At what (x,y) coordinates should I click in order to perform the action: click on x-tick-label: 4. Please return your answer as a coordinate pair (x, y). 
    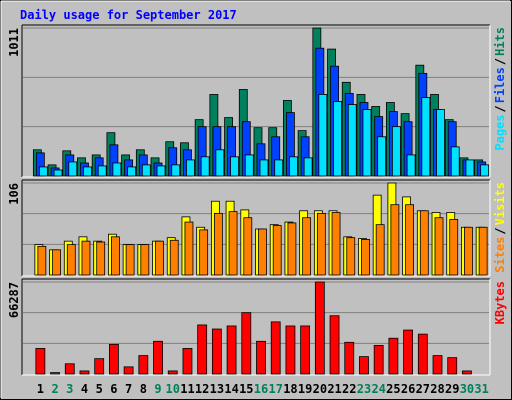
    Looking at the image, I should click on (84, 389).